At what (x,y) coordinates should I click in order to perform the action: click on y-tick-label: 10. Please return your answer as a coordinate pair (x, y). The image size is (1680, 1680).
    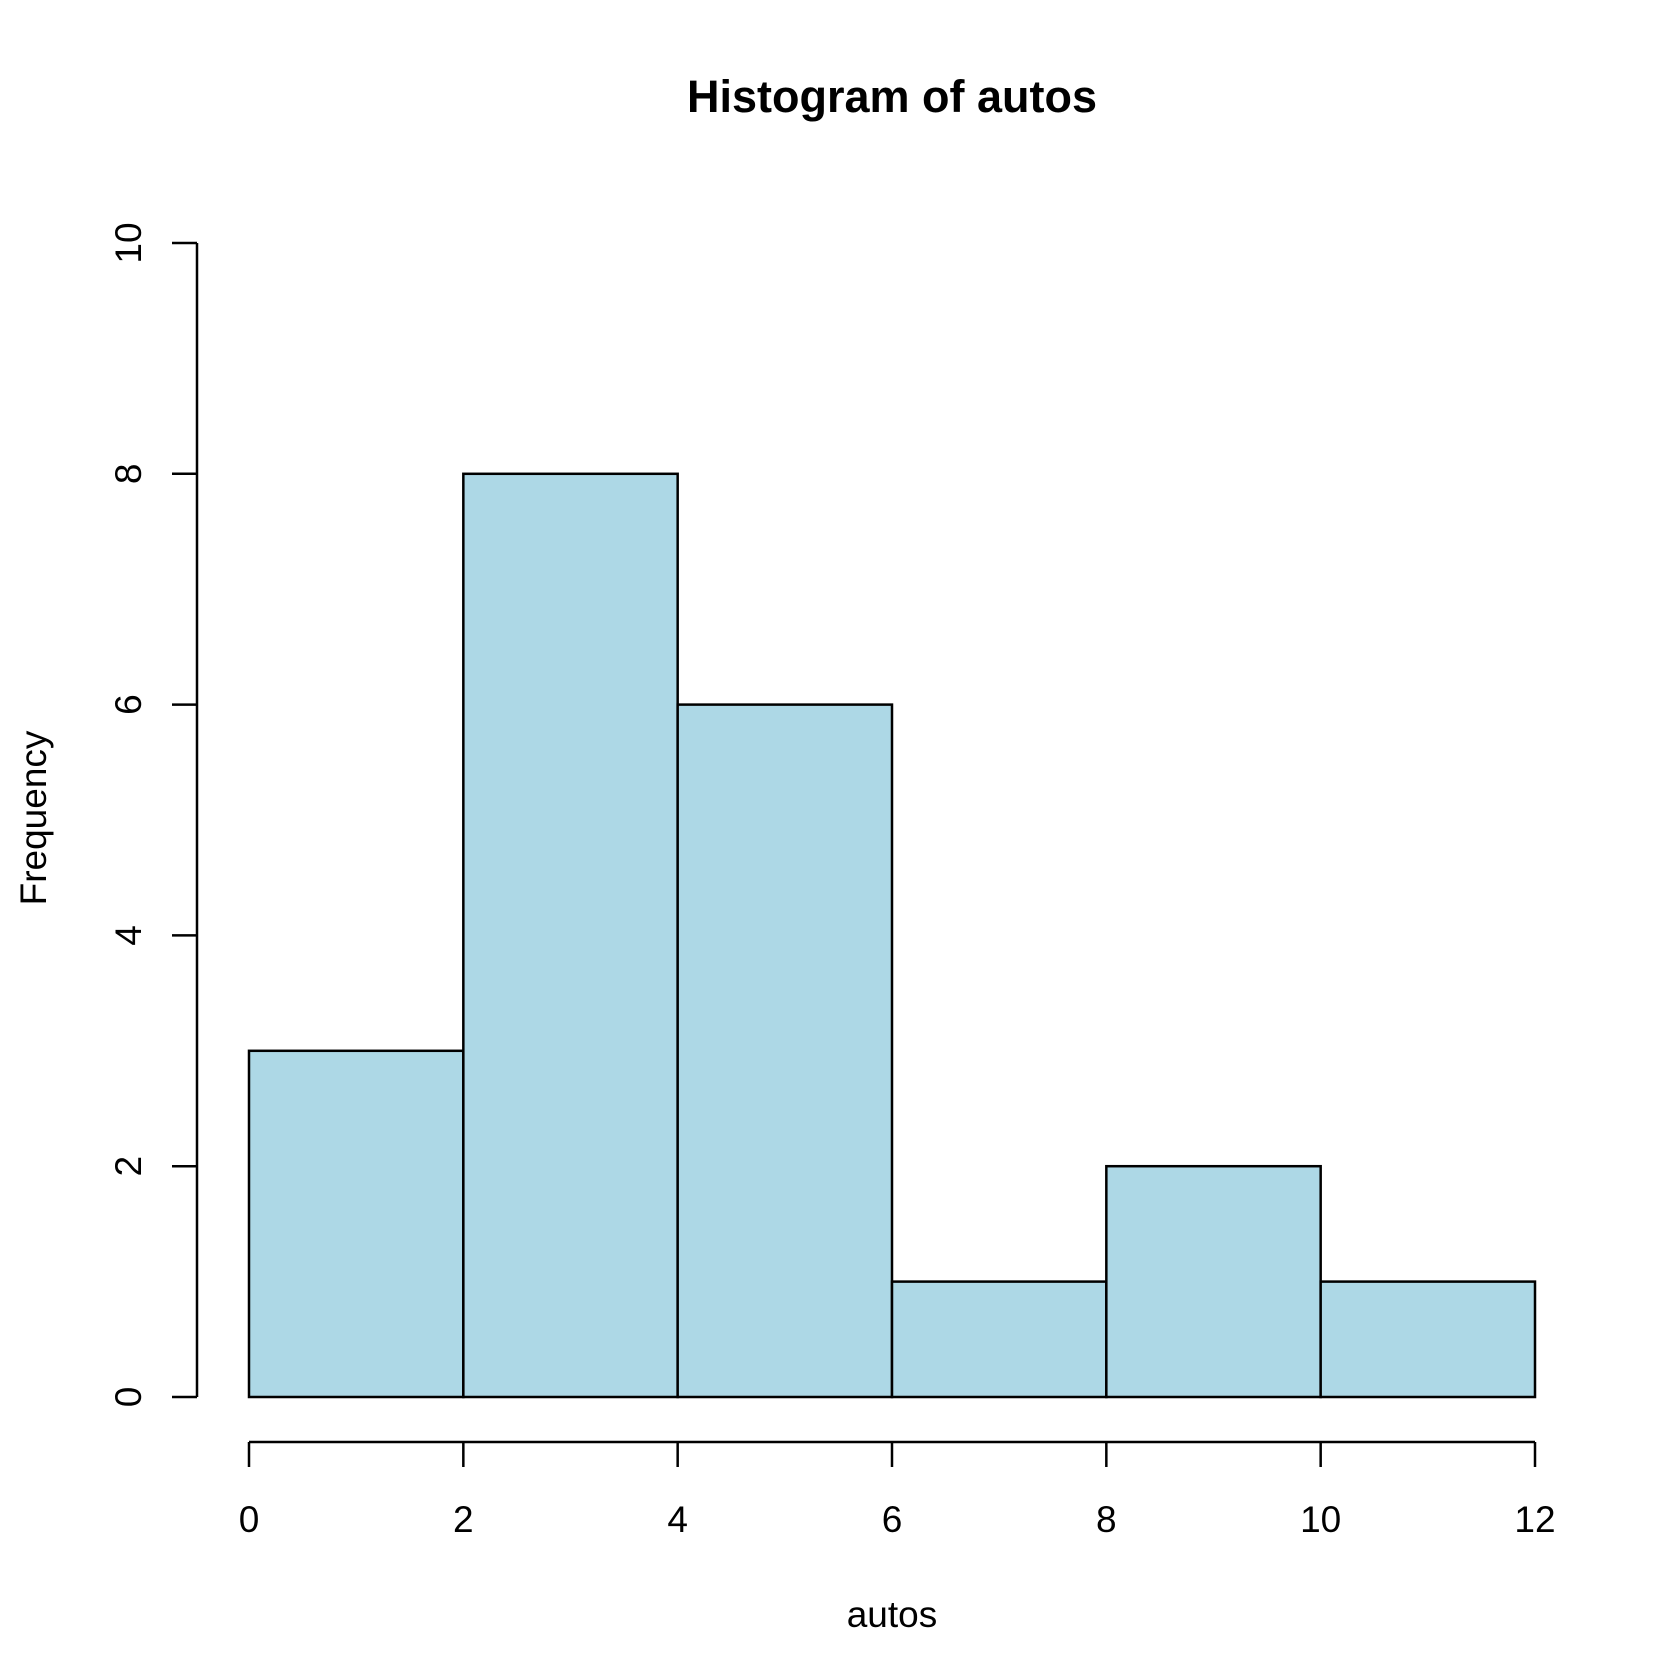
    Looking at the image, I should click on (128, 242).